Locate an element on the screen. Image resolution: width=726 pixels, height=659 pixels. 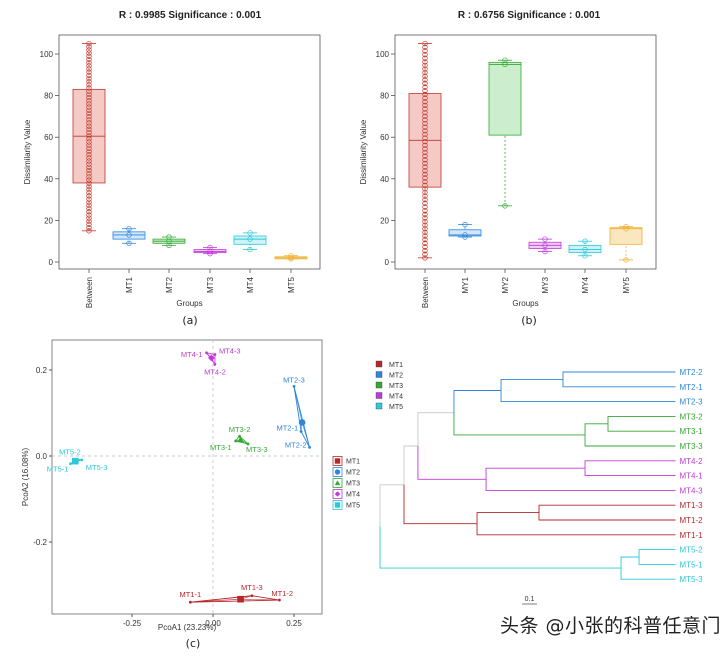
y-tick-label: 20 is located at coordinates (384, 220).